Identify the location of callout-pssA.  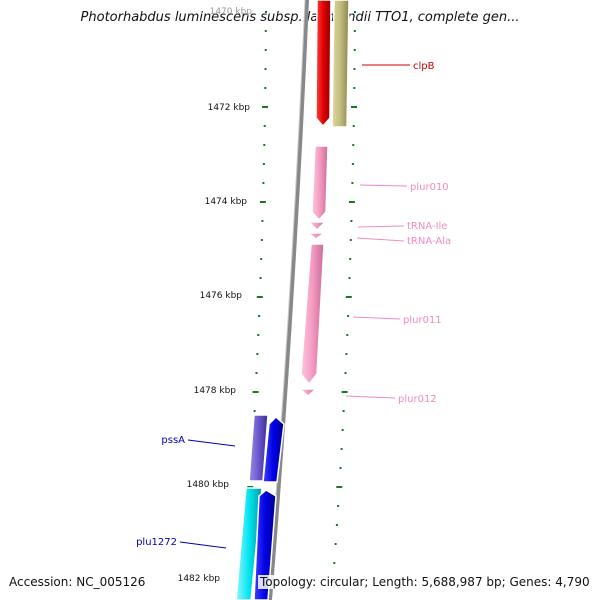
(211, 443).